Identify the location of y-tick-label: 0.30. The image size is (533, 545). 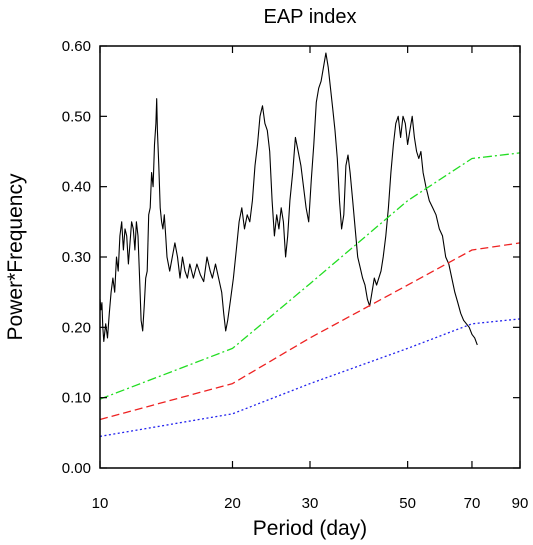
(76, 257).